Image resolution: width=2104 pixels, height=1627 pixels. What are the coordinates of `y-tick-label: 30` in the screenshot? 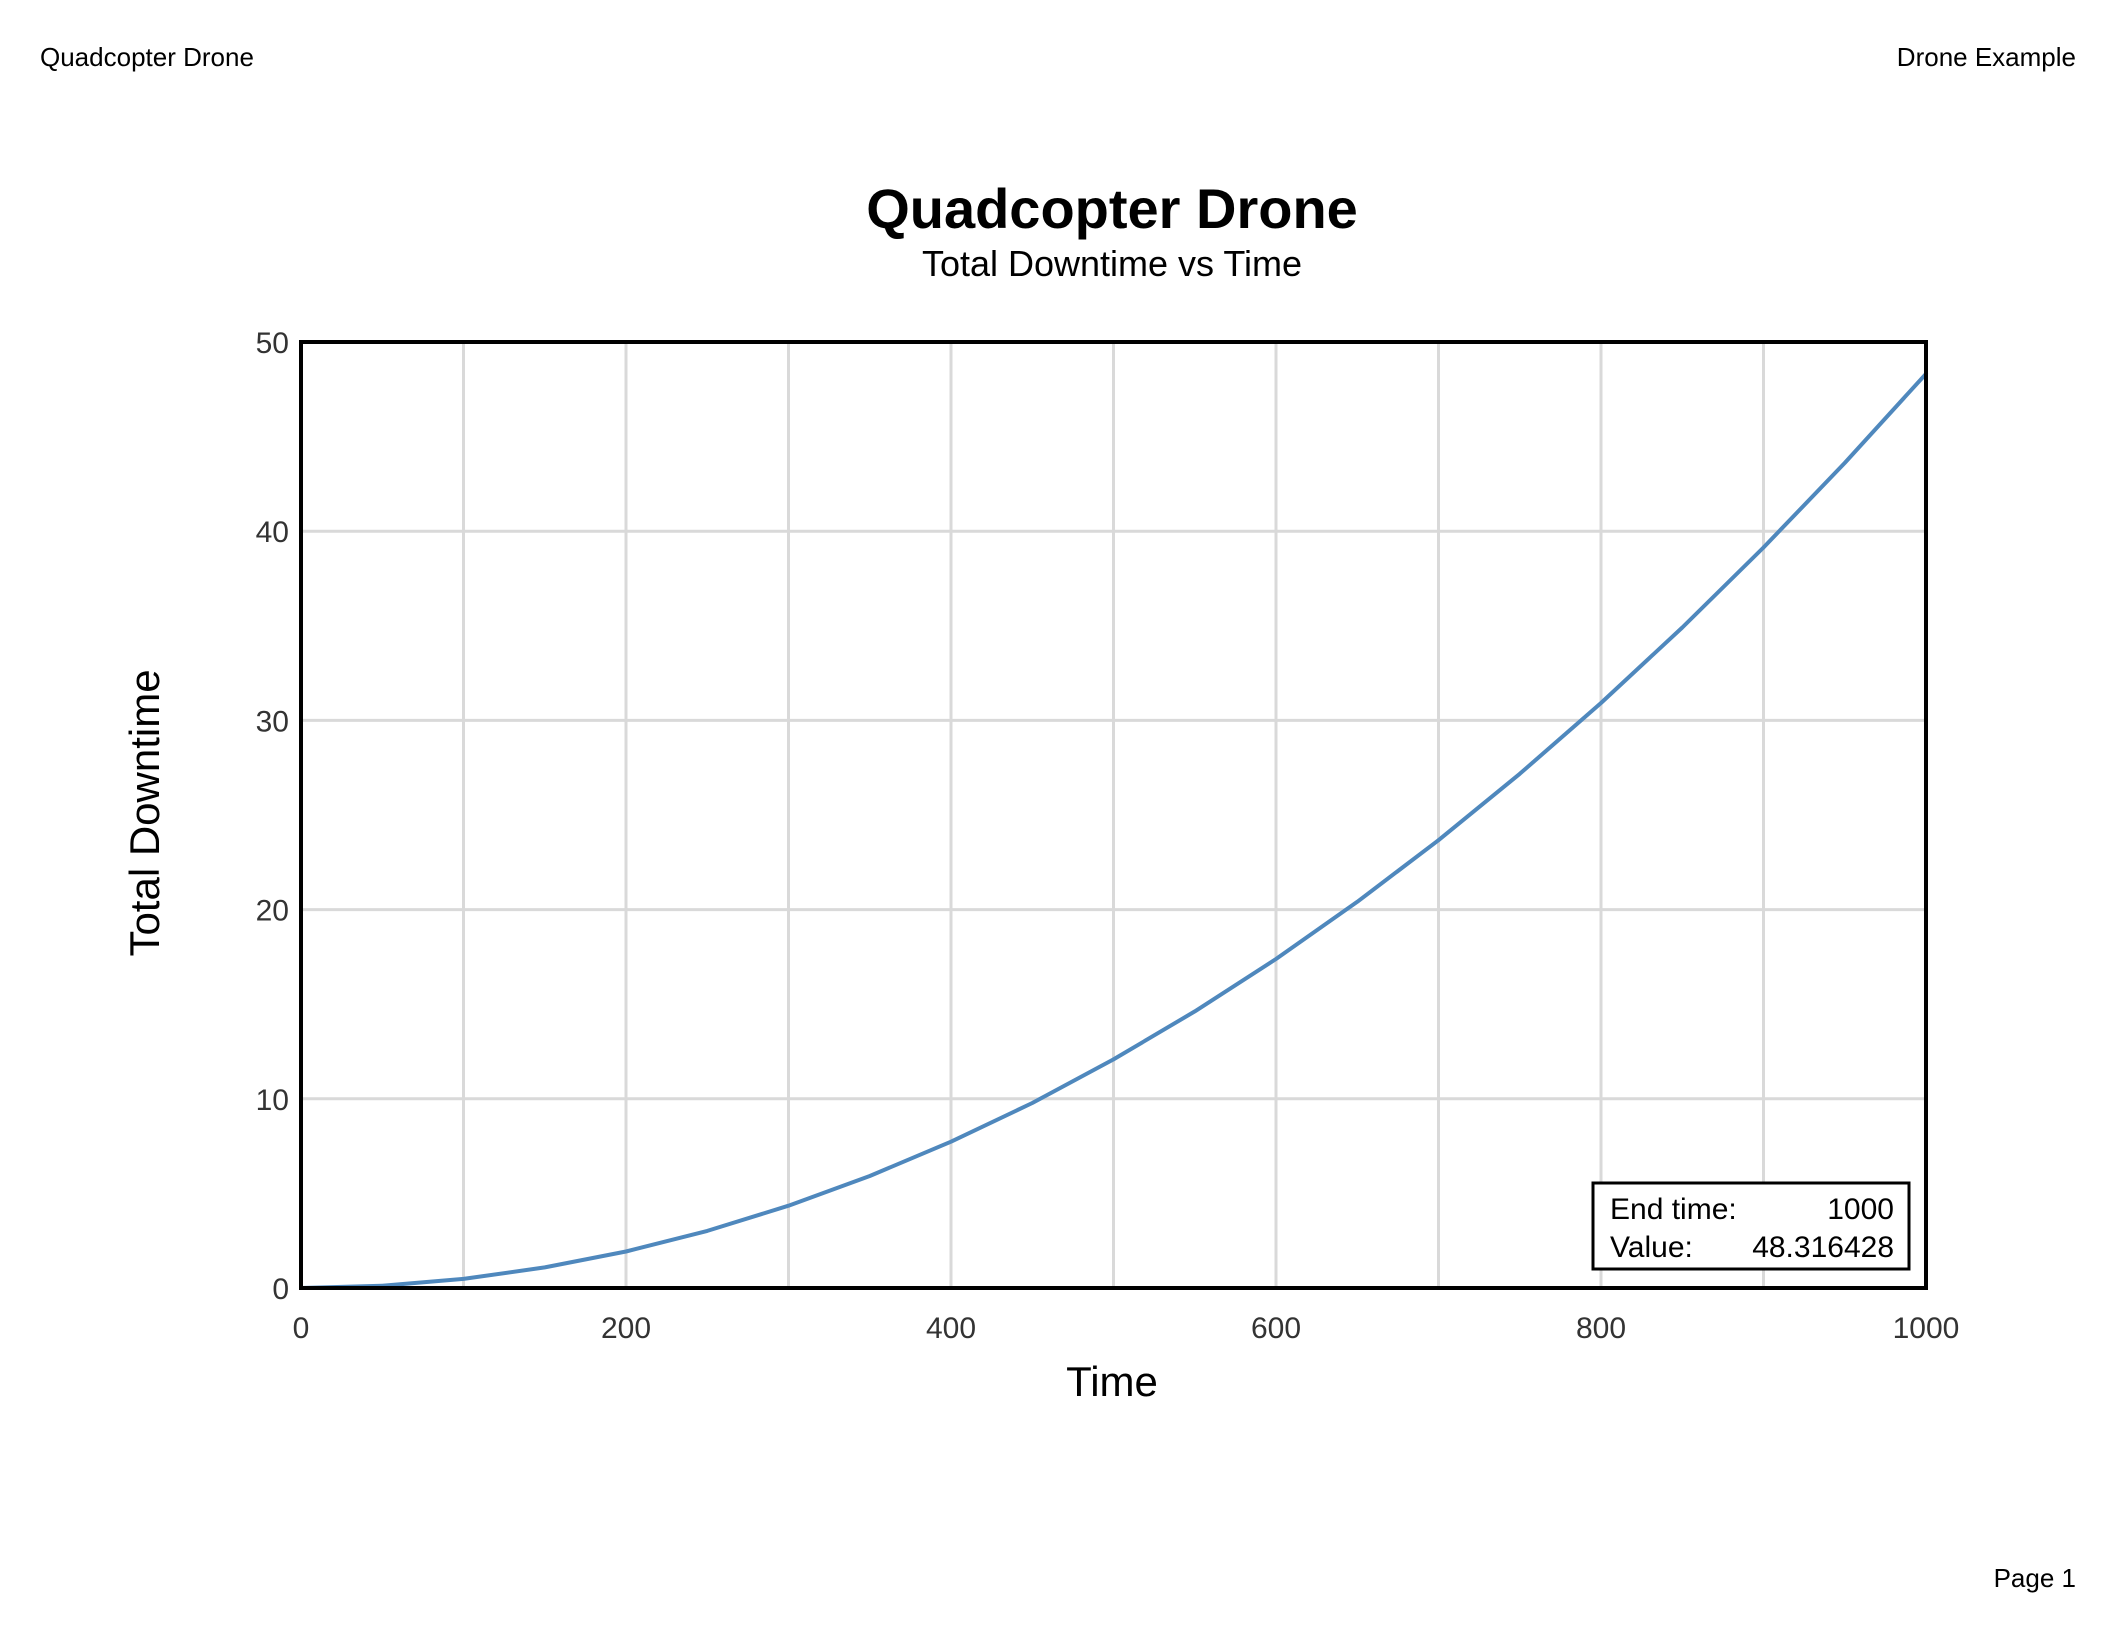 It's located at (272, 721).